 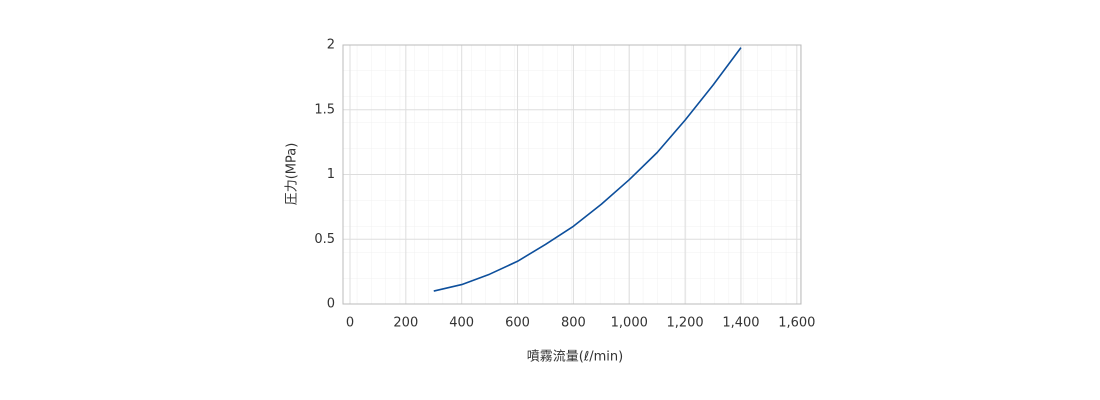 What do you see at coordinates (292, 174) in the screenshot?
I see `y-axis-label: 圧力(MPa)` at bounding box center [292, 174].